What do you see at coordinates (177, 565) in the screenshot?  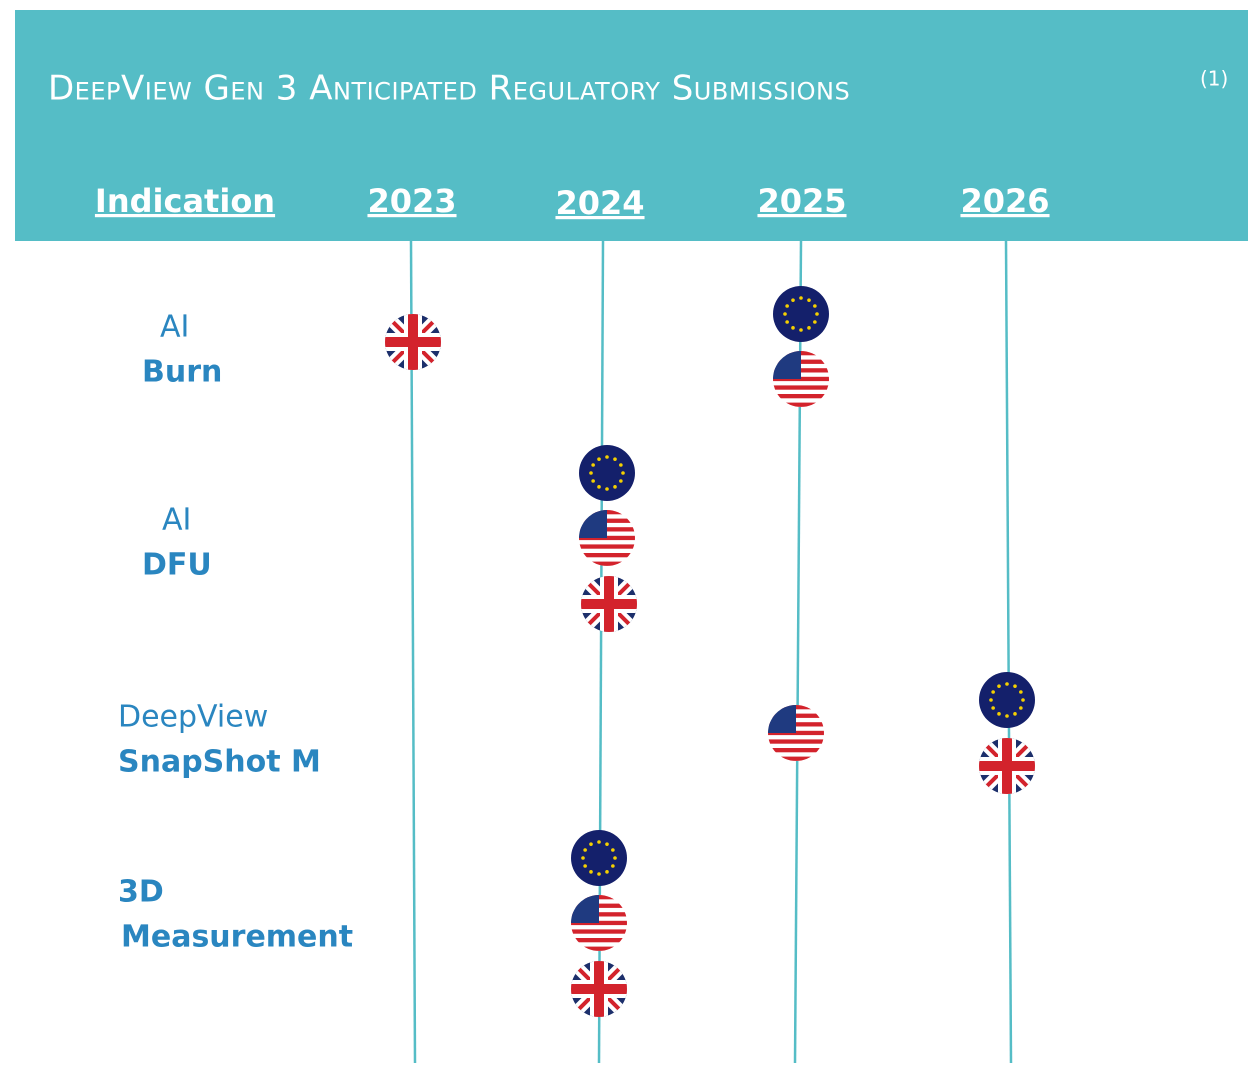 I see `row-label: DFU` at bounding box center [177, 565].